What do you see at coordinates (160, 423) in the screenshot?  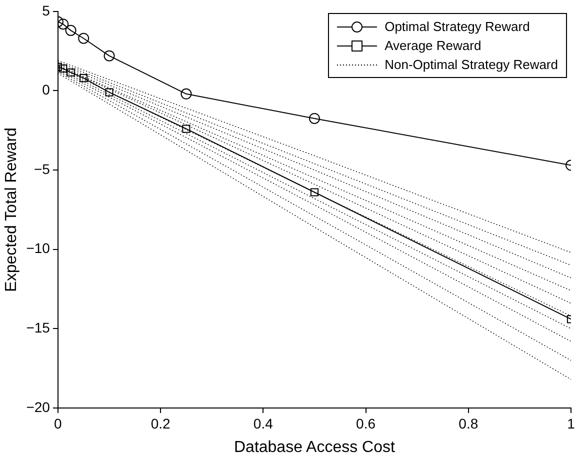 I see `x-tick-label: 0.2` at bounding box center [160, 423].